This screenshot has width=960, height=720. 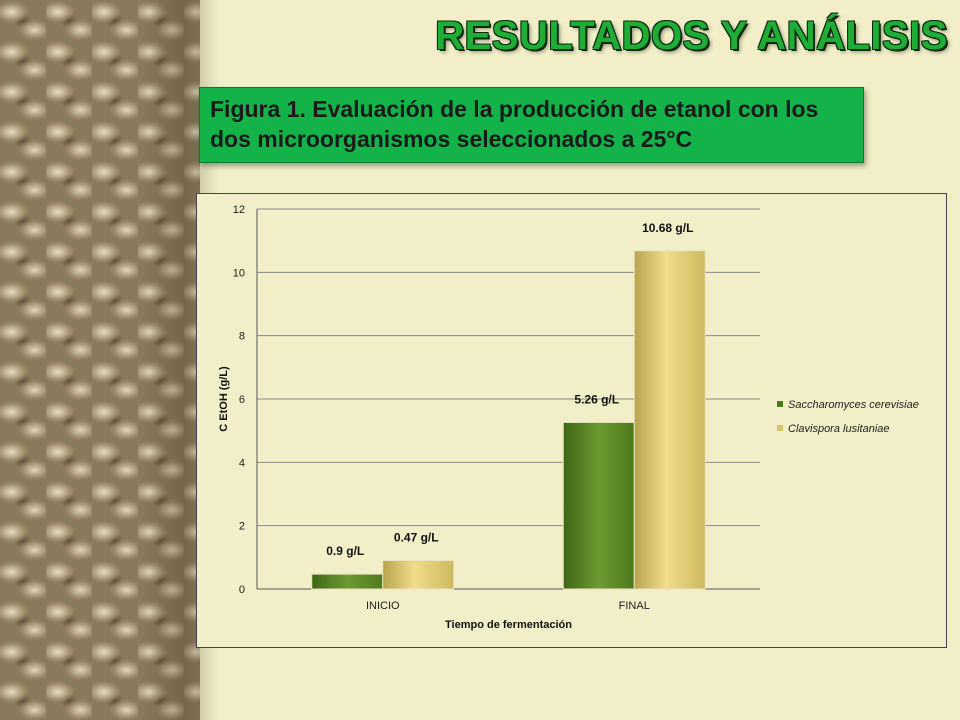 What do you see at coordinates (667, 228) in the screenshot?
I see `data-label: 10.68 g/L` at bounding box center [667, 228].